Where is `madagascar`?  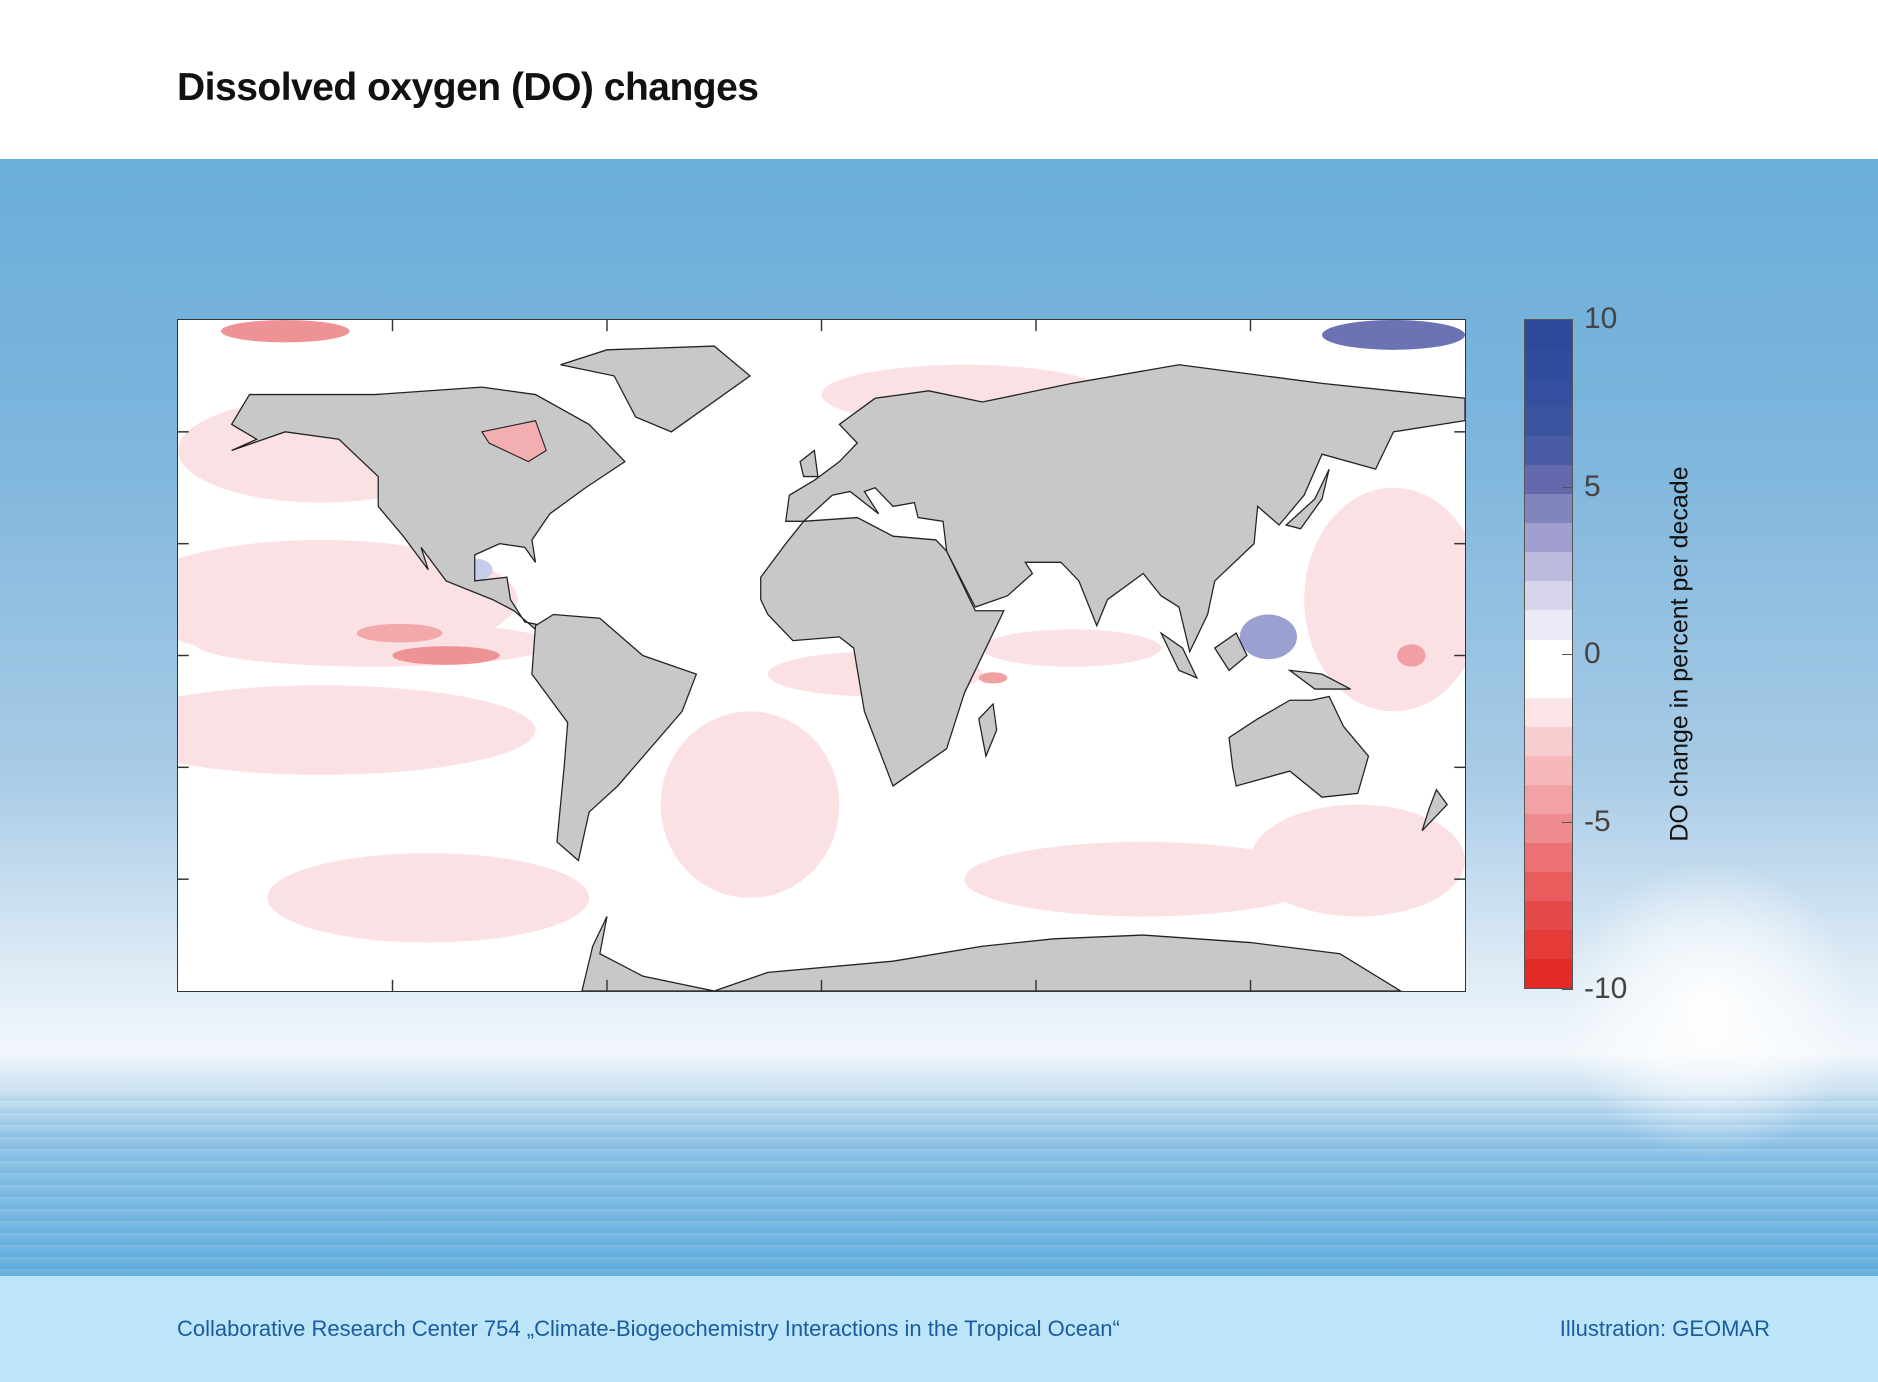 madagascar is located at coordinates (988, 730).